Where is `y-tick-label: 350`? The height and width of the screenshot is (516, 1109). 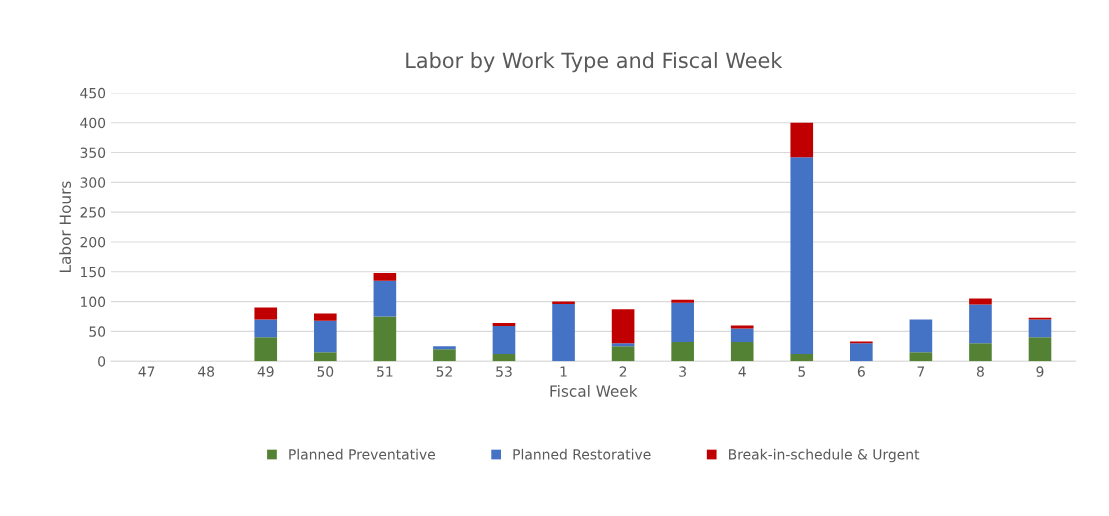
y-tick-label: 350 is located at coordinates (93, 152).